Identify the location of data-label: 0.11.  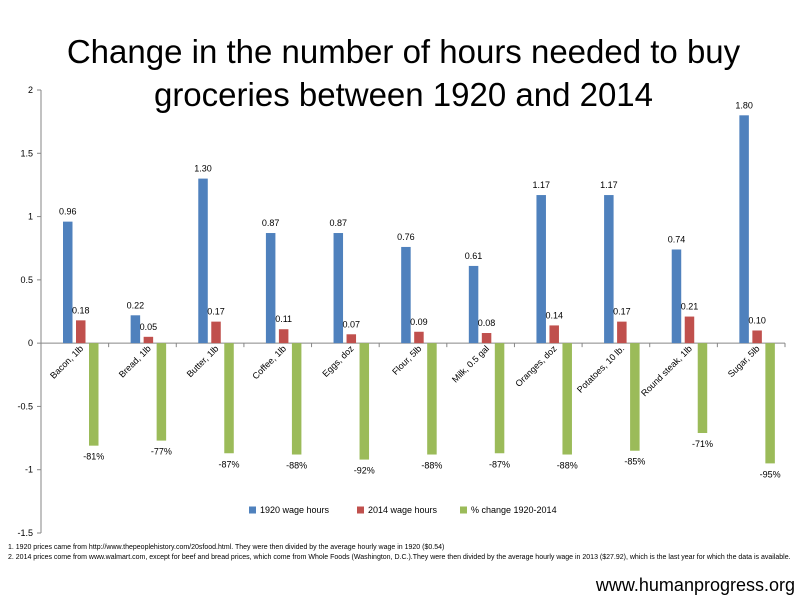
(283, 319).